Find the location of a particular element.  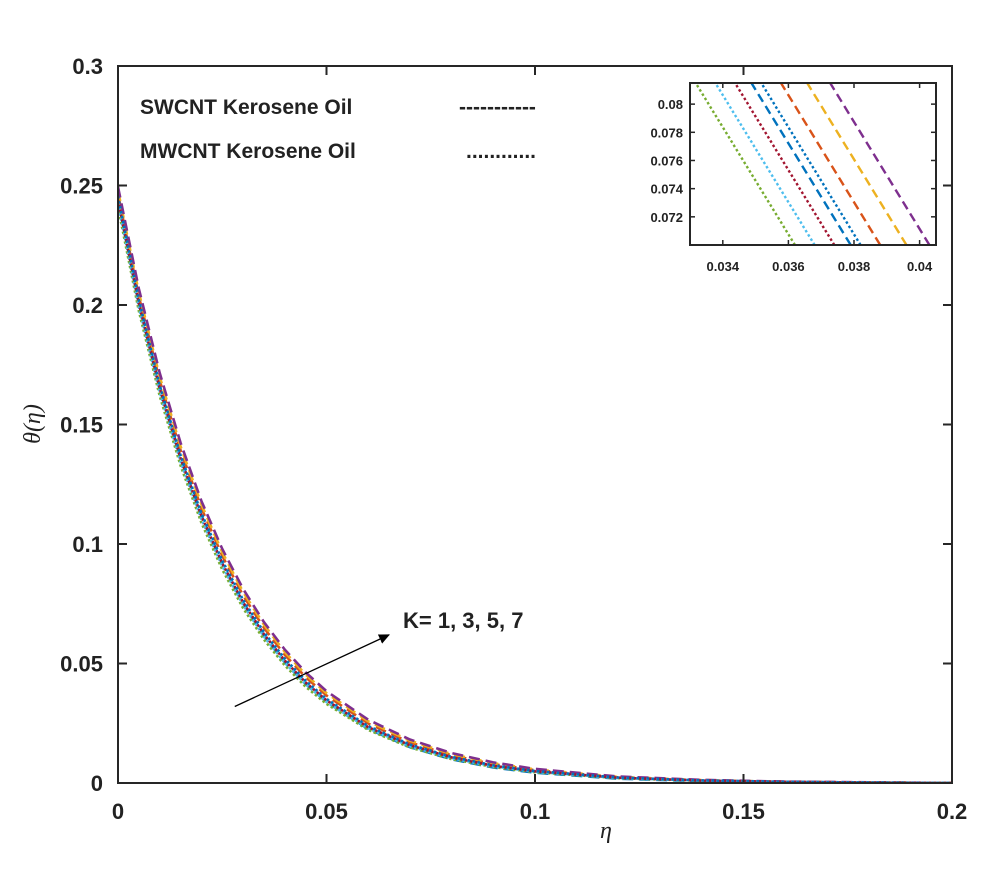

inset-series-group is located at coordinates (812, 164).